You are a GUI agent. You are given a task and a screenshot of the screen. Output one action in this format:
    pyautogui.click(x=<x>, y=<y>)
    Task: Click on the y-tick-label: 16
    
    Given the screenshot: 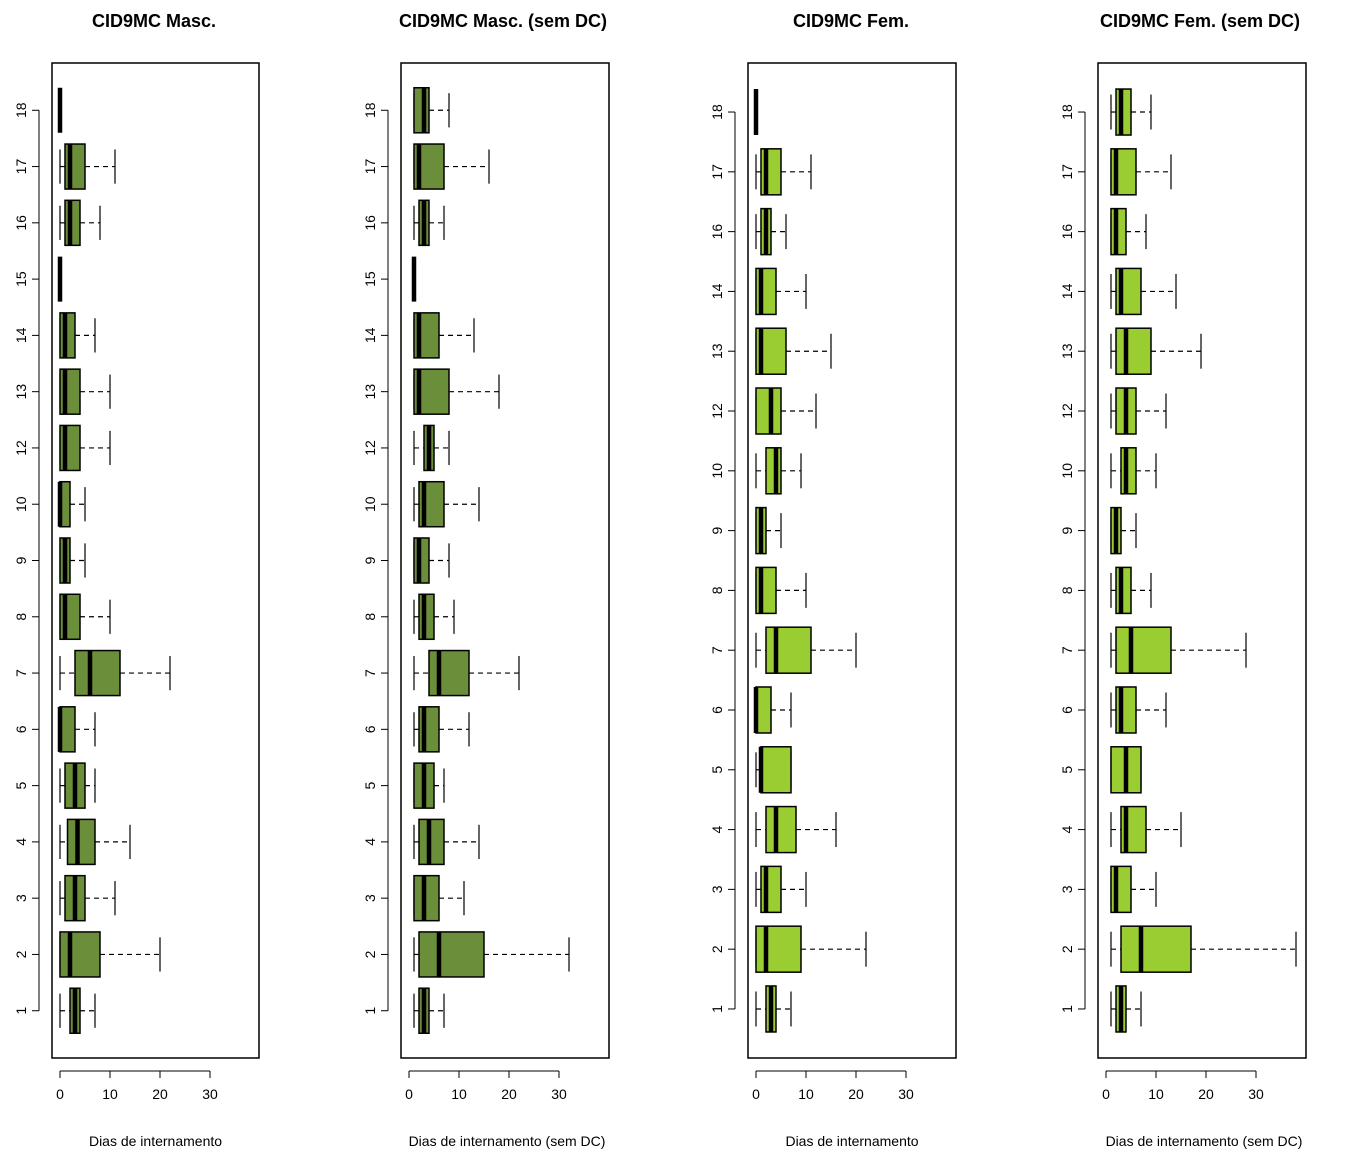 What is the action you would take?
    pyautogui.click(x=1067, y=232)
    